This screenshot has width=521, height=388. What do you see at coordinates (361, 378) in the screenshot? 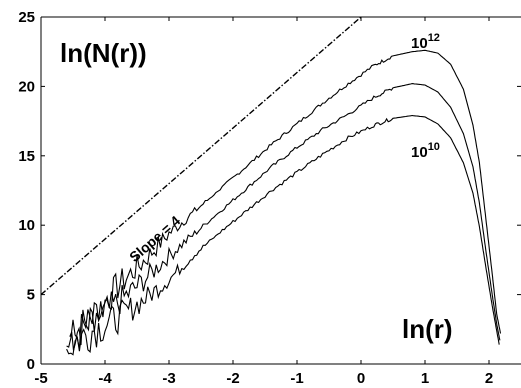
I see `x-tick-label: 0` at bounding box center [361, 378].